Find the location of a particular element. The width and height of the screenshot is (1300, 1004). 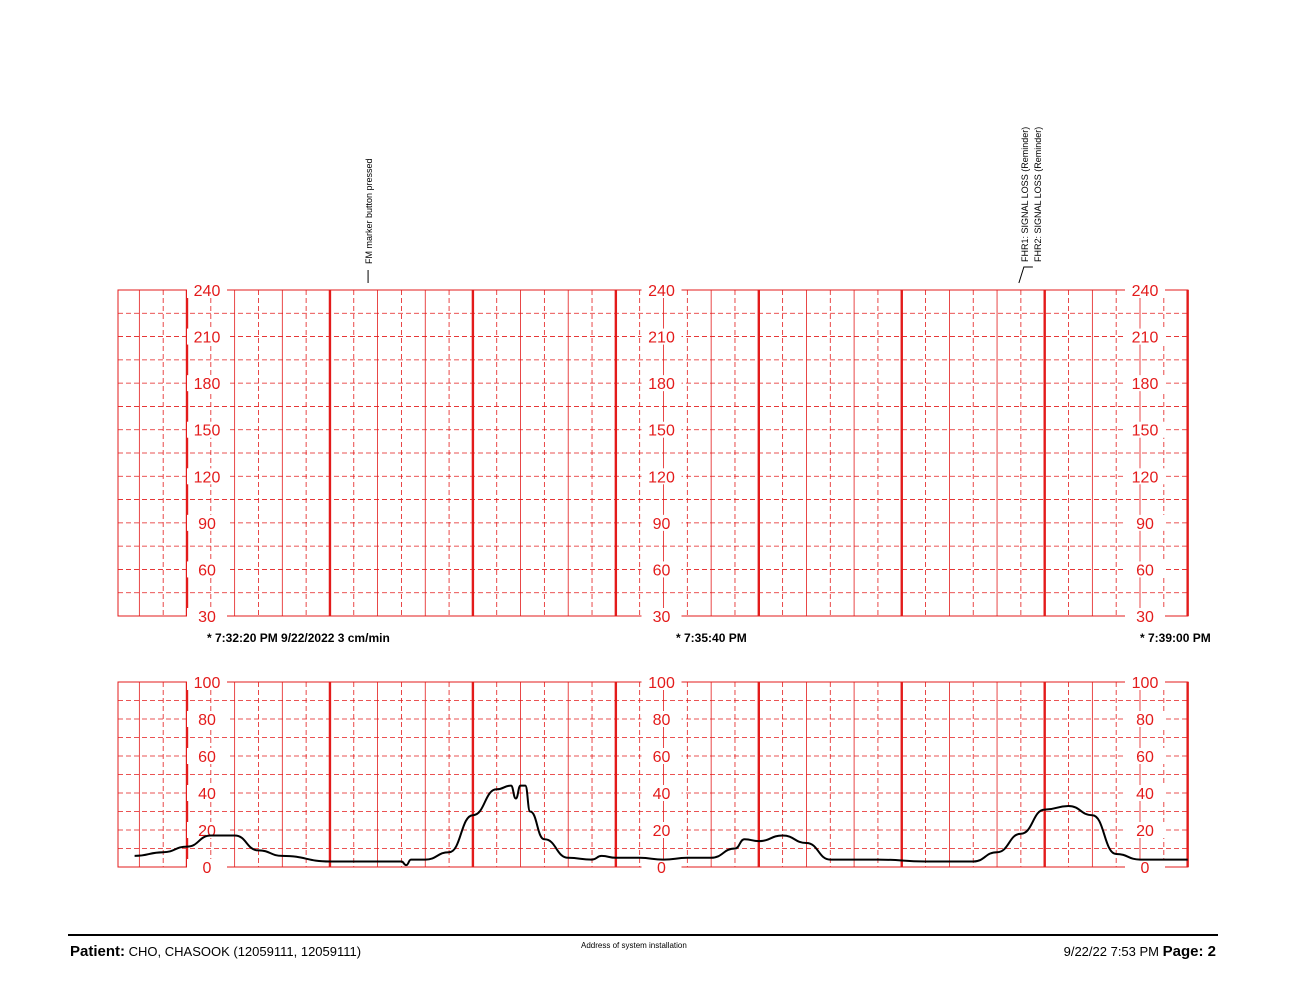

time-label: * 7:39:00 PM is located at coordinates (1175, 638).